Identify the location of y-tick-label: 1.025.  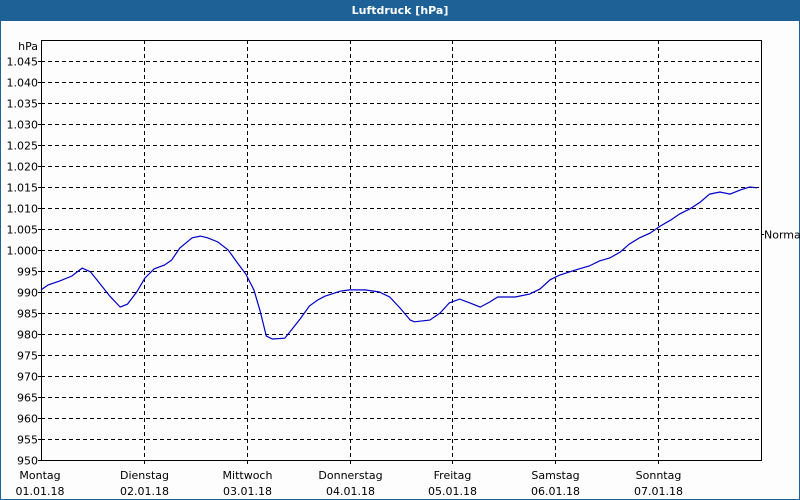
(23, 146).